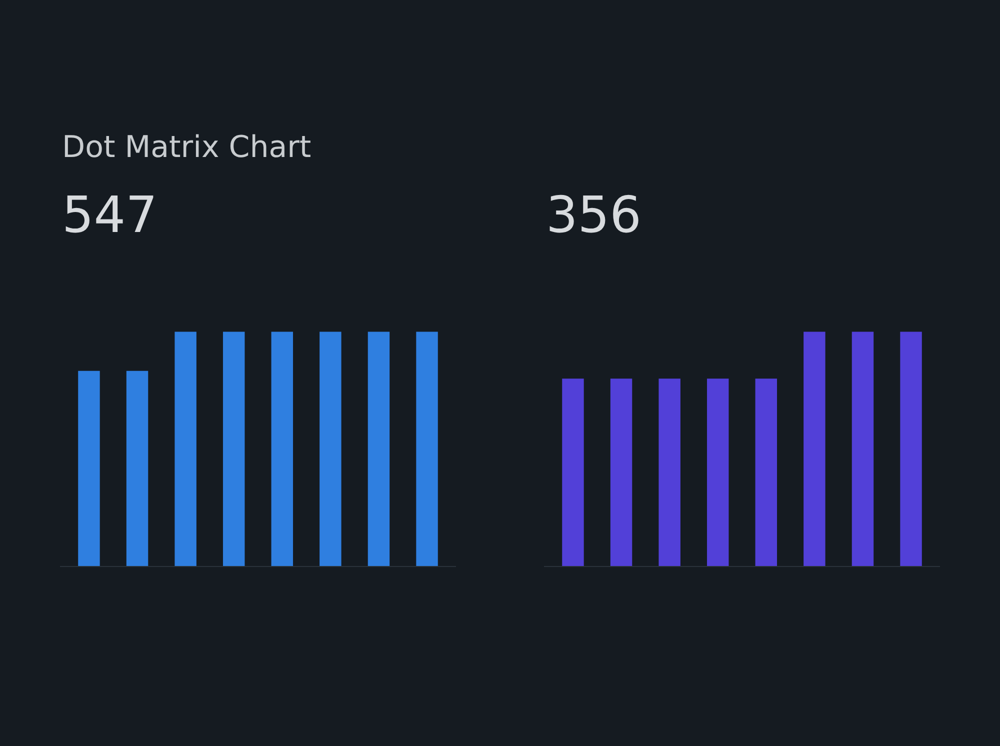 The image size is (1000, 746). Describe the element at coordinates (594, 215) in the screenshot. I see `chart-subtitle: 356` at that location.